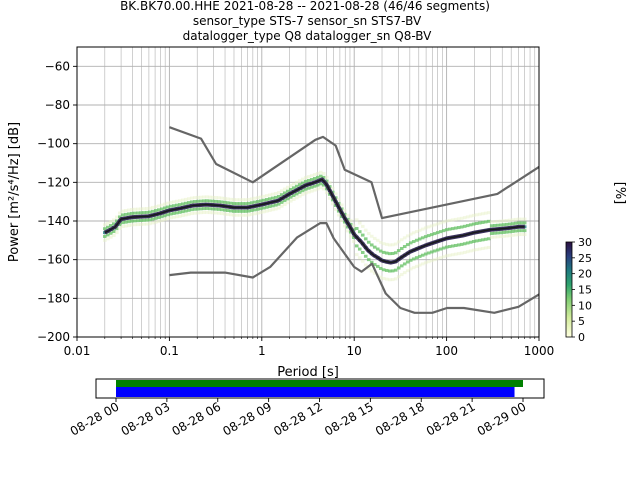 The width and height of the screenshot is (640, 480). I want to click on y-tick-label: −200, so click(53, 337).